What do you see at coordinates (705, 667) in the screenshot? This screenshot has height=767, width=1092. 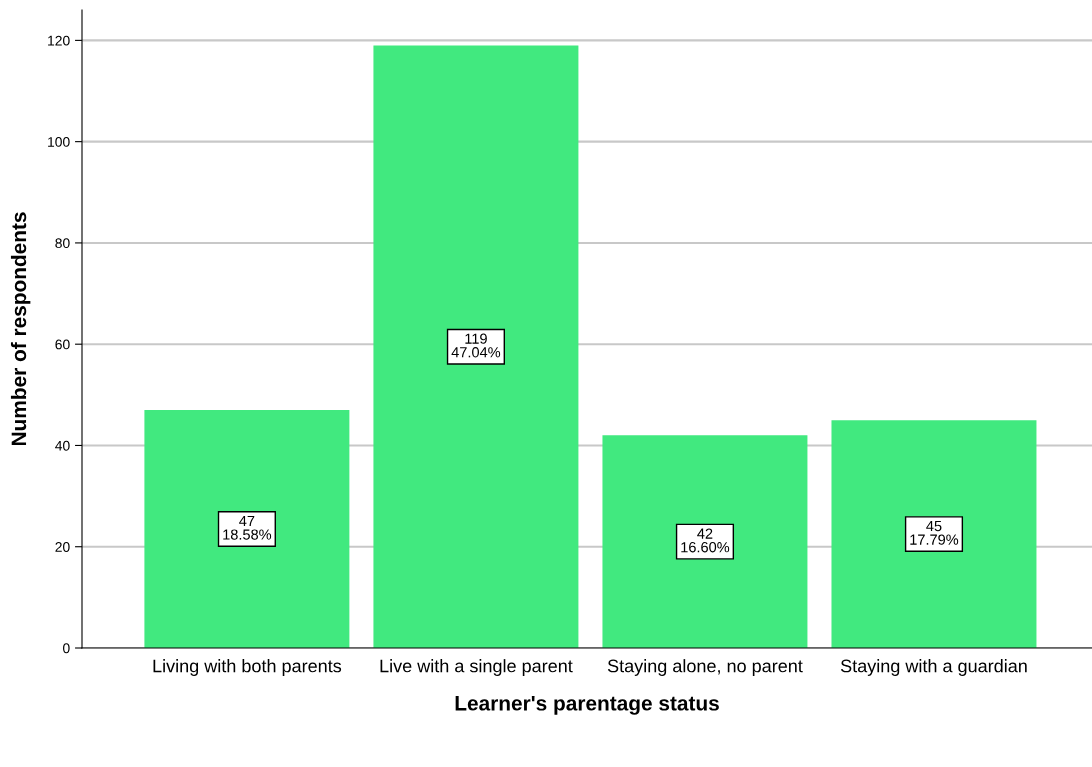 I see `x-tick-label: Staying alone, no parent` at bounding box center [705, 667].